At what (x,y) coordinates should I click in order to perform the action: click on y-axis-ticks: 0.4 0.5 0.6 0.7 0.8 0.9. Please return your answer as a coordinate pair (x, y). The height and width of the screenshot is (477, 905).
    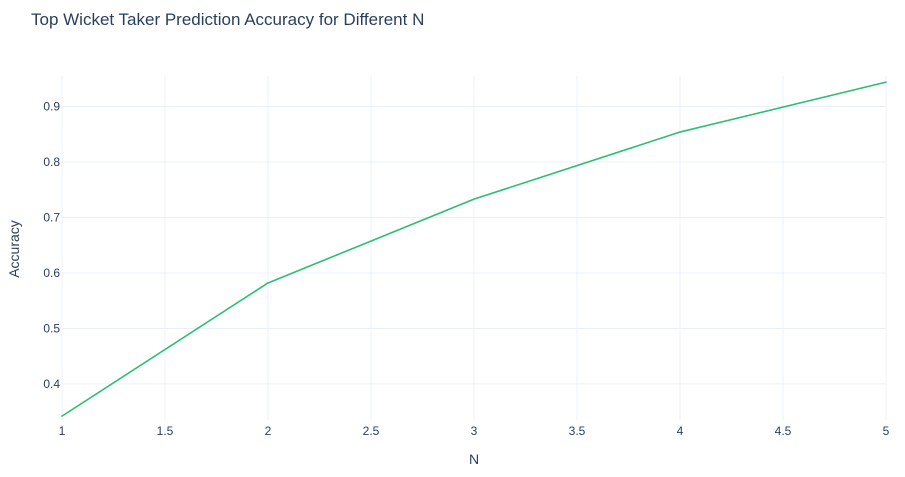
    Looking at the image, I should click on (51, 245).